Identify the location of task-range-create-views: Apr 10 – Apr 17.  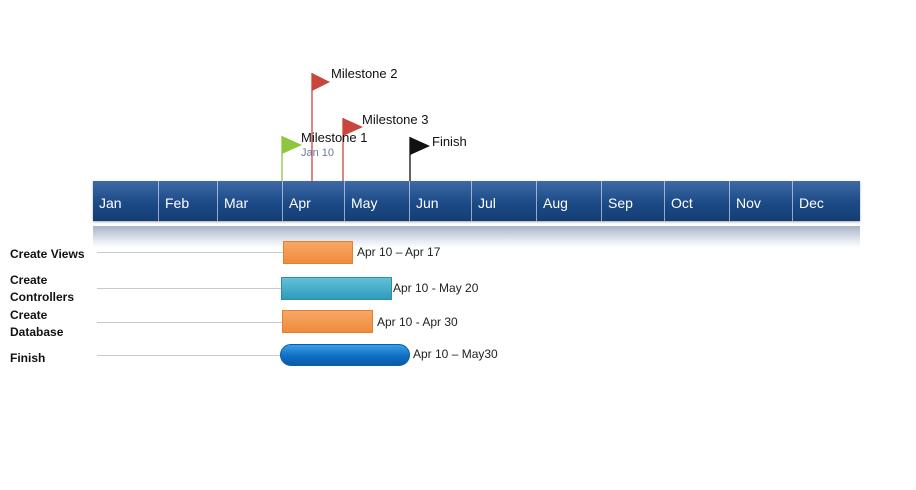
(399, 252).